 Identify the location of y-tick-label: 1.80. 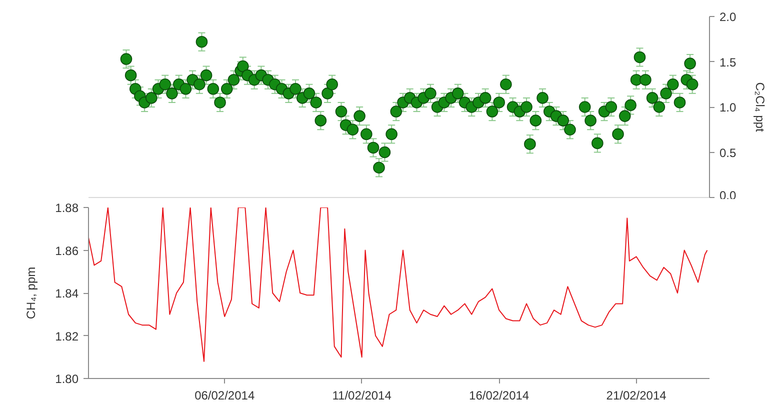
(67, 379).